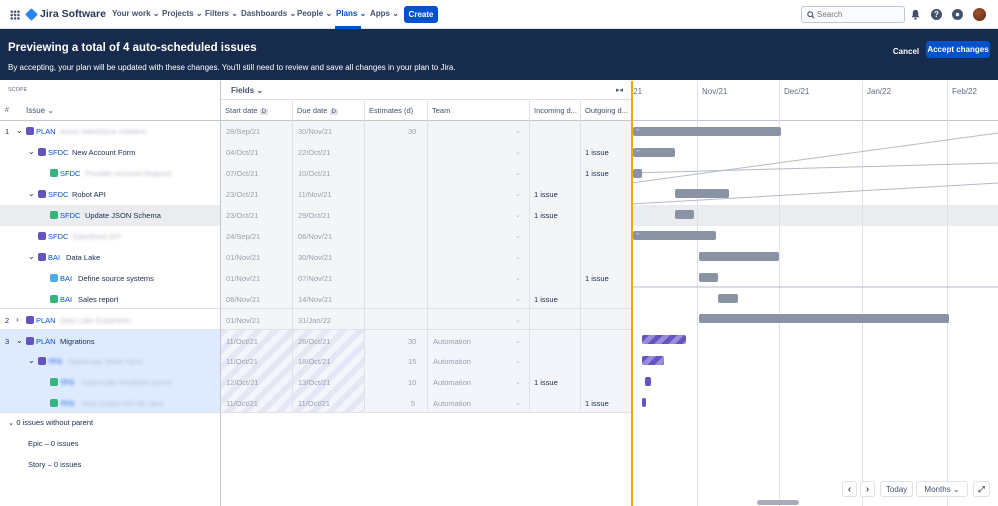  I want to click on estimate: 15, so click(412, 361).